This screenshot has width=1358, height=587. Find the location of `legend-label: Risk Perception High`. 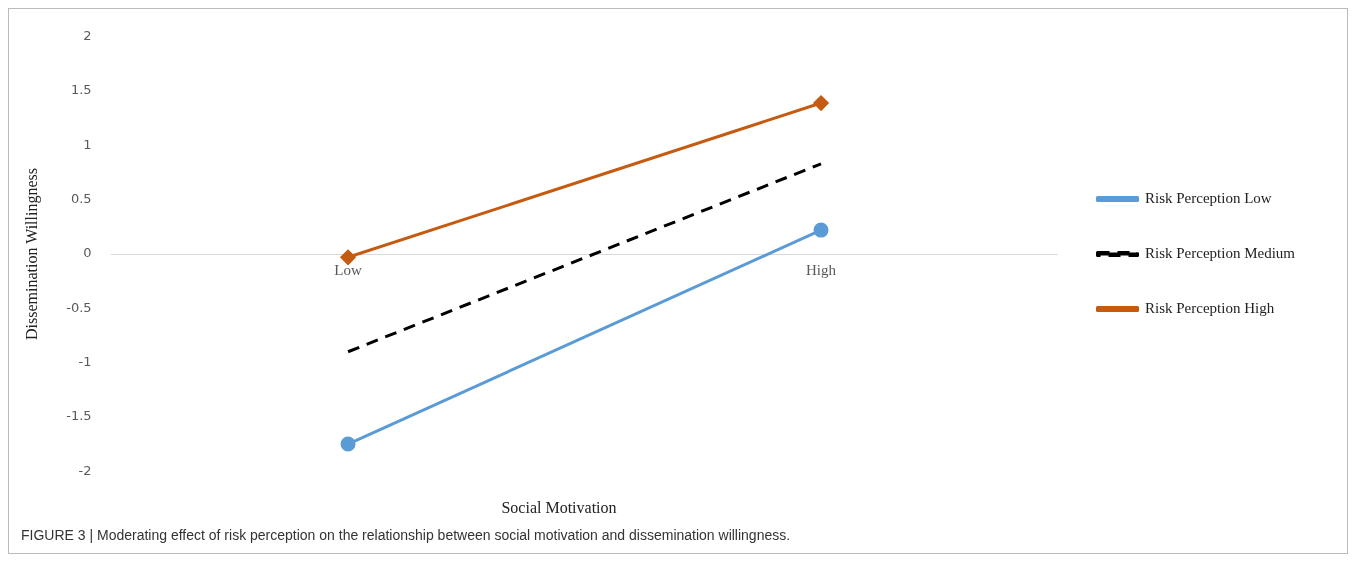

legend-label: Risk Perception High is located at coordinates (1210, 307).